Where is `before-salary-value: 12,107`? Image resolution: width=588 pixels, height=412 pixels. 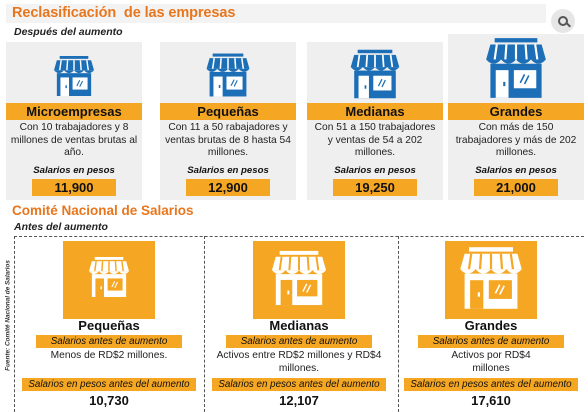 before-salary-value: 12,107 is located at coordinates (299, 400).